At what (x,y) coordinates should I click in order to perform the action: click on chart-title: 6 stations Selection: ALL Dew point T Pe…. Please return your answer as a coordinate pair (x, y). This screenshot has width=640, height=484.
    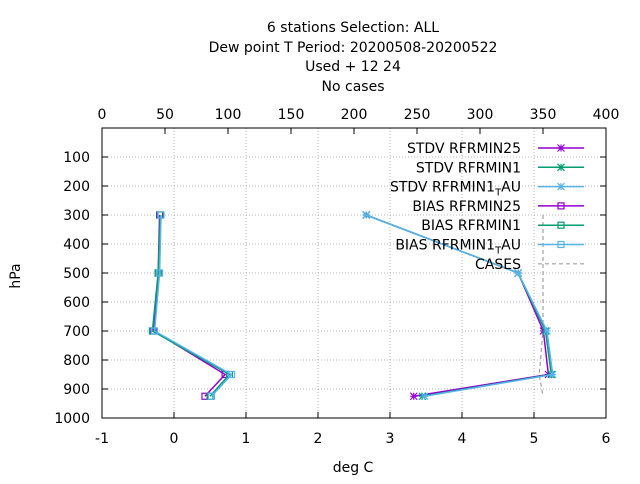
    Looking at the image, I should click on (353, 57).